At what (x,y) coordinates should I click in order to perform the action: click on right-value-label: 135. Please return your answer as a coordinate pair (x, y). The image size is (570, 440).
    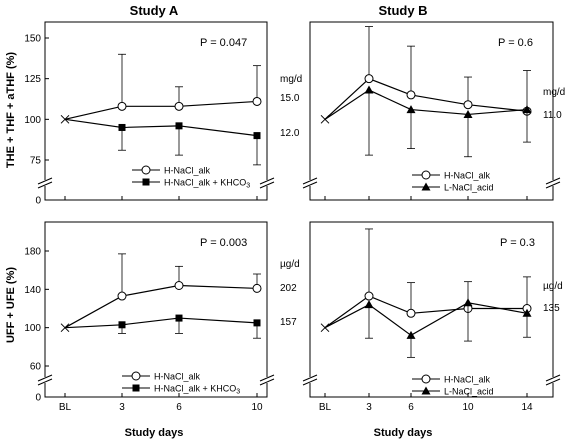
    Looking at the image, I should click on (551, 308).